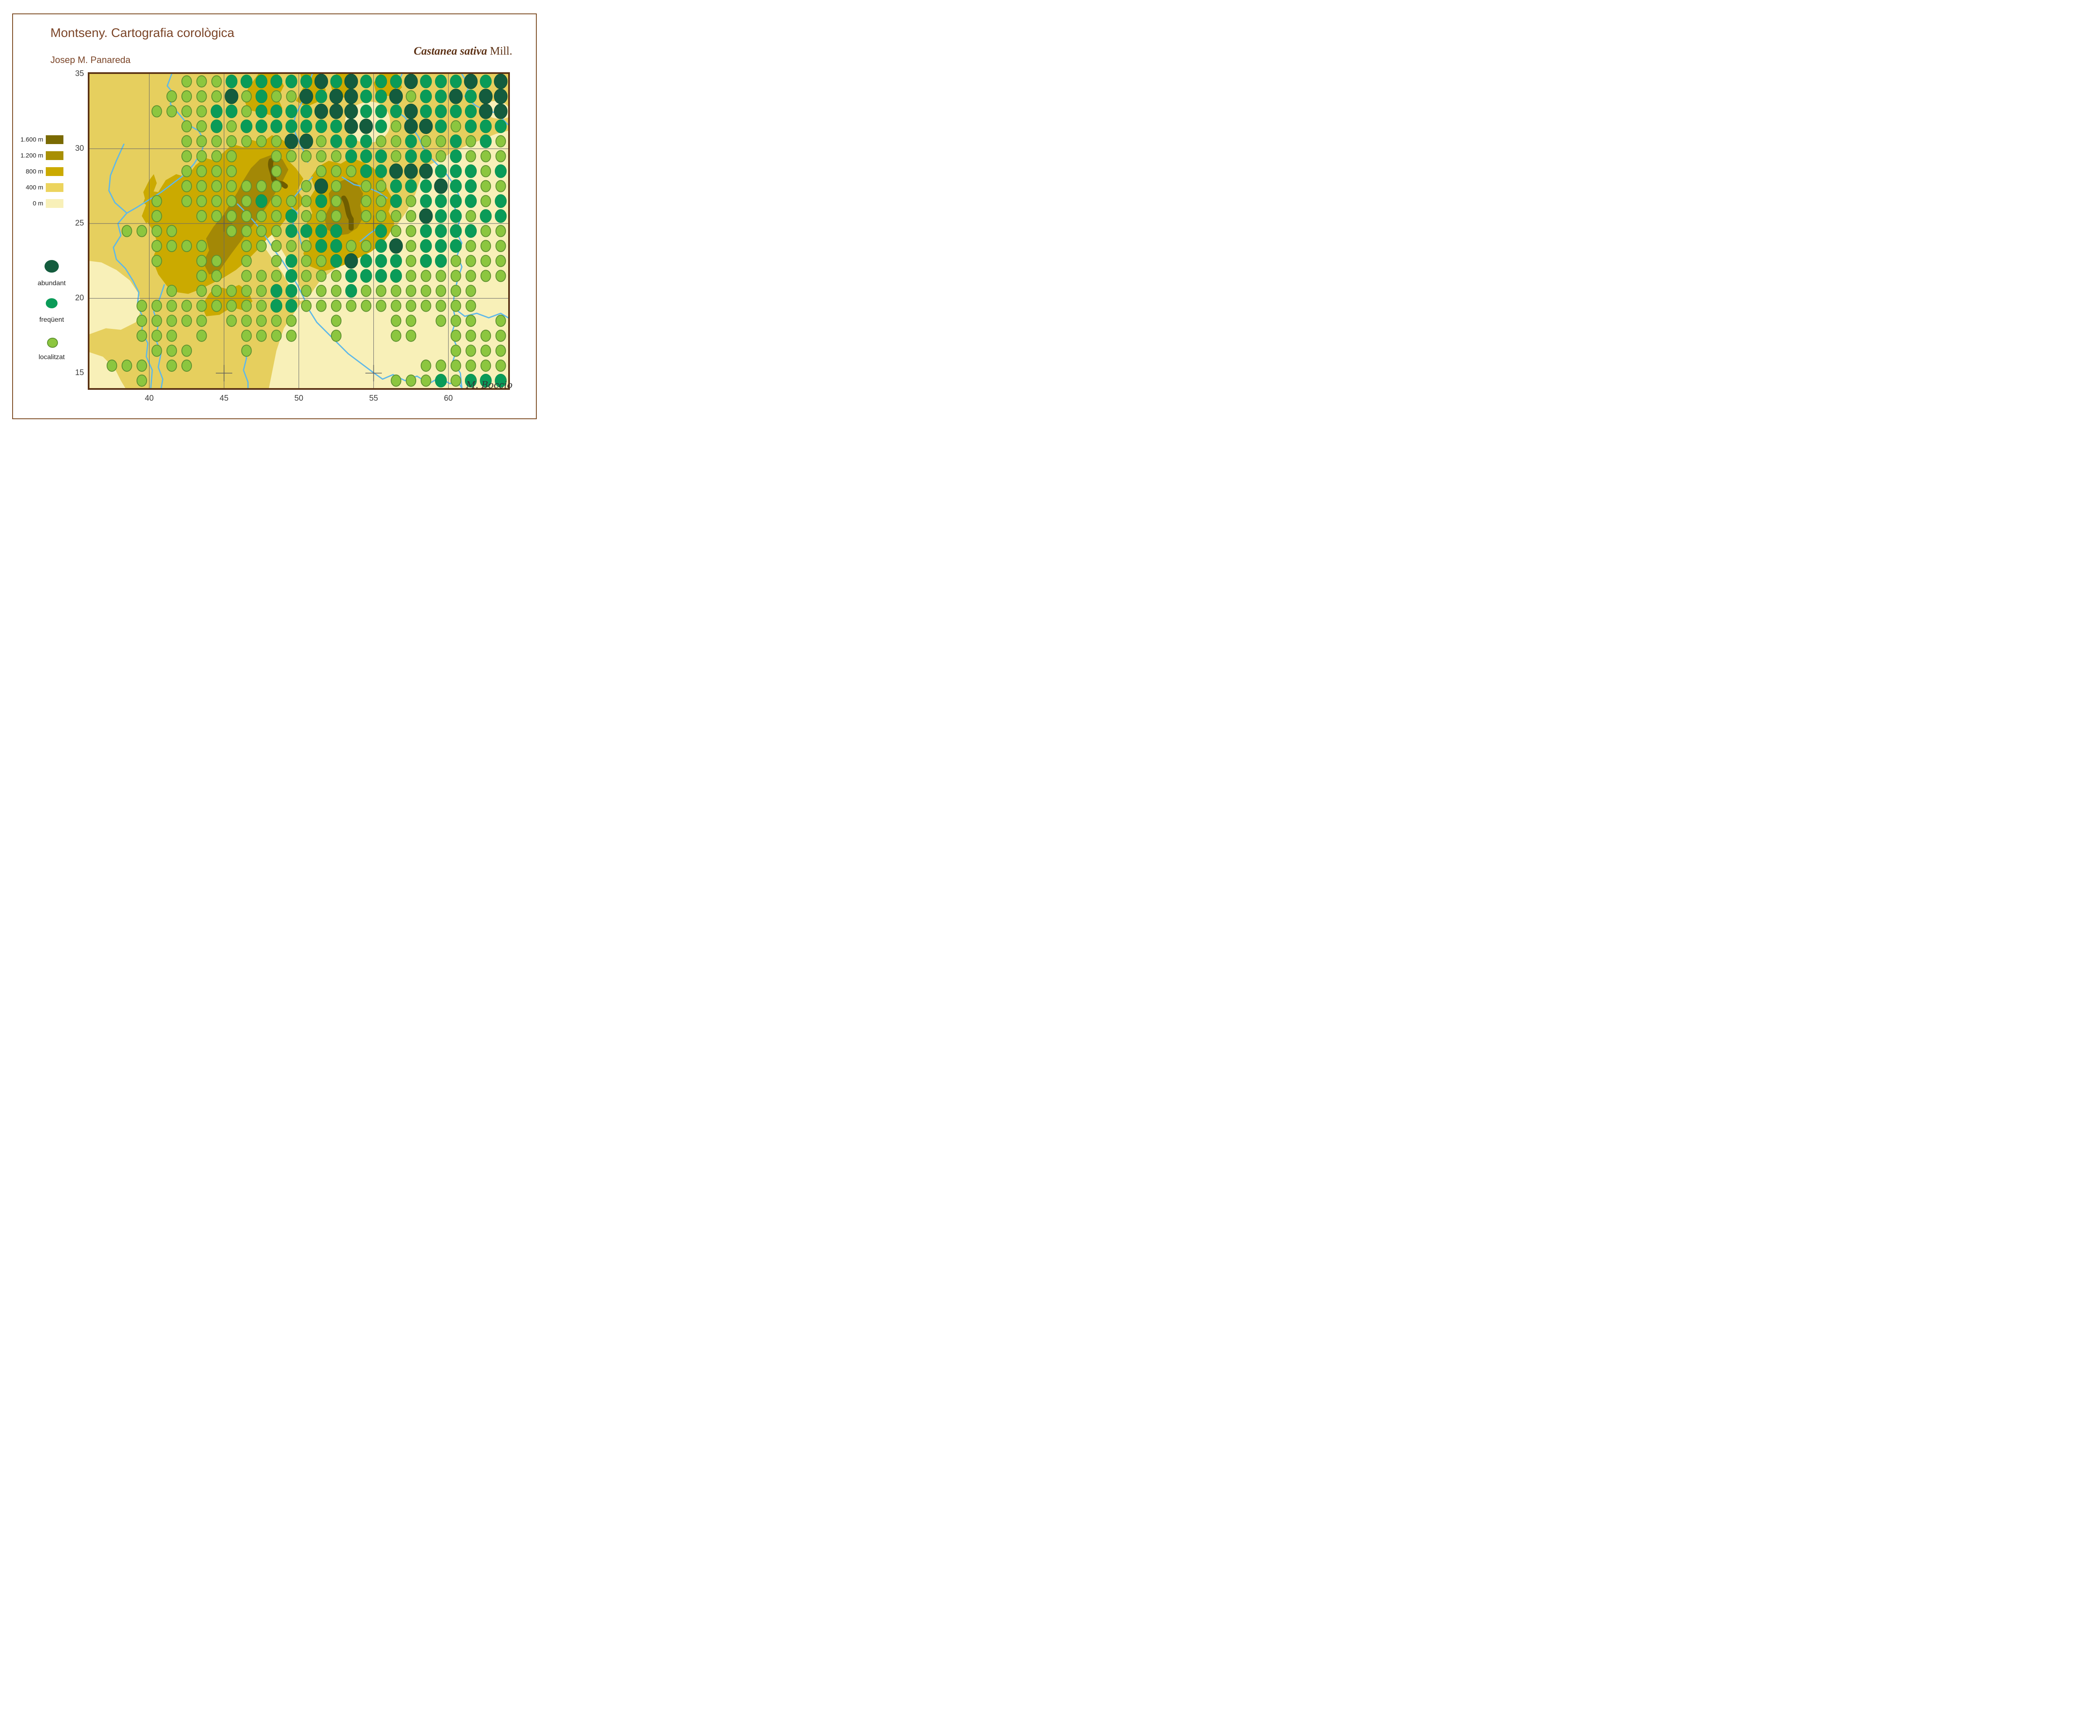 The width and height of the screenshot is (2100, 1736). I want to click on elevation-swatch, so click(54, 187).